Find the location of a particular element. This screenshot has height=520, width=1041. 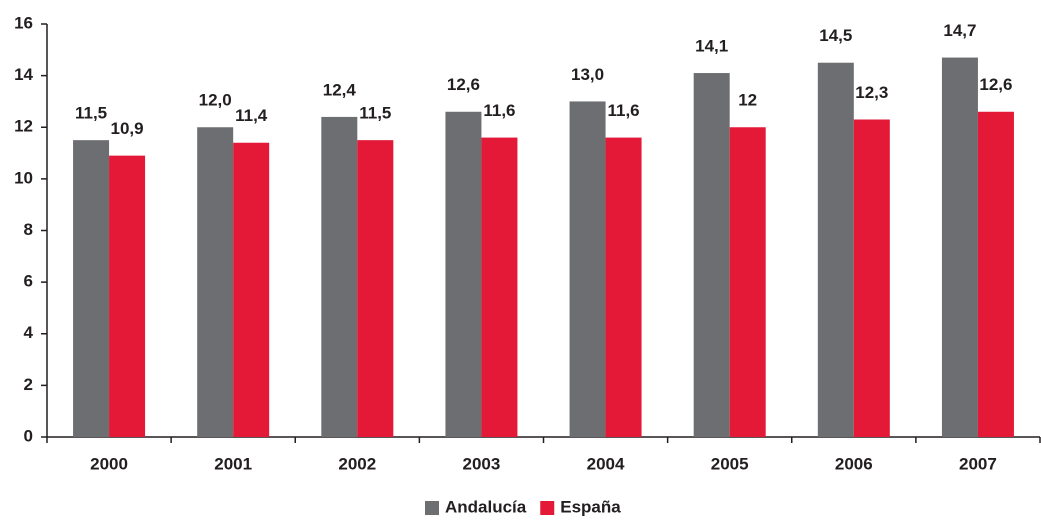

y-tick-label: 14 is located at coordinates (23, 74).